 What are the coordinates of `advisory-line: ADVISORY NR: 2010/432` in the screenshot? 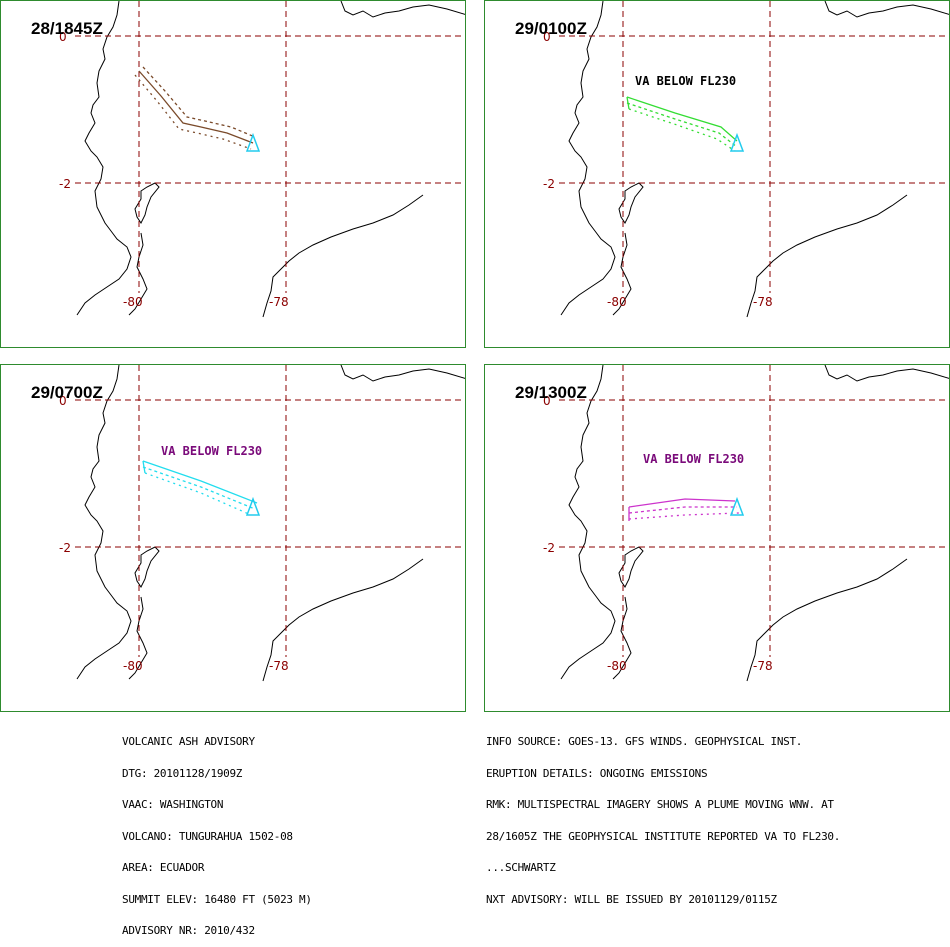 It's located at (188, 930).